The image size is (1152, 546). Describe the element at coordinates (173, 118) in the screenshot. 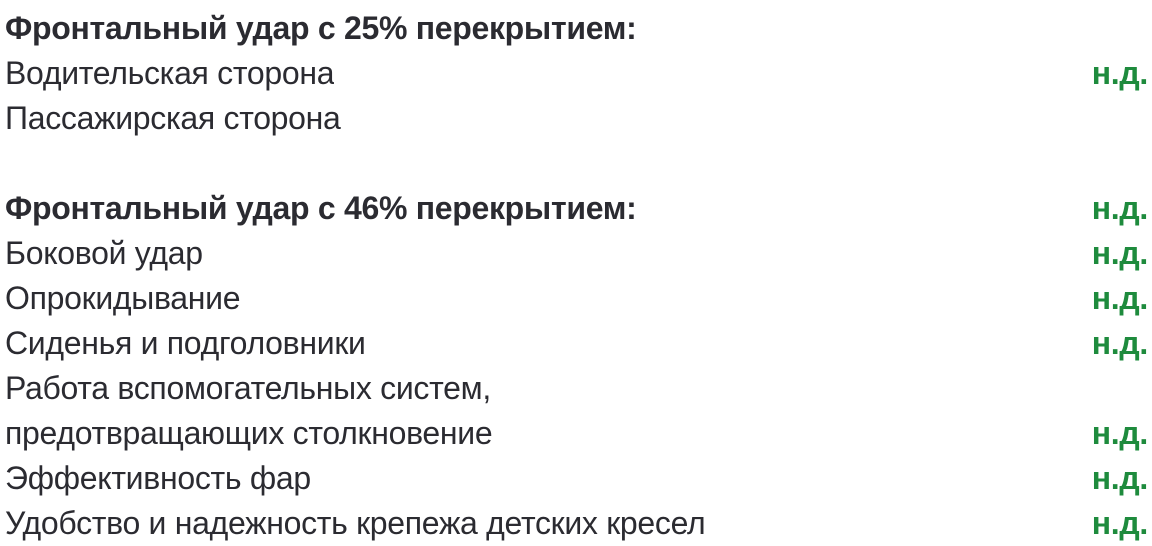

I see `rating-label: Пассажирская сторона` at that location.